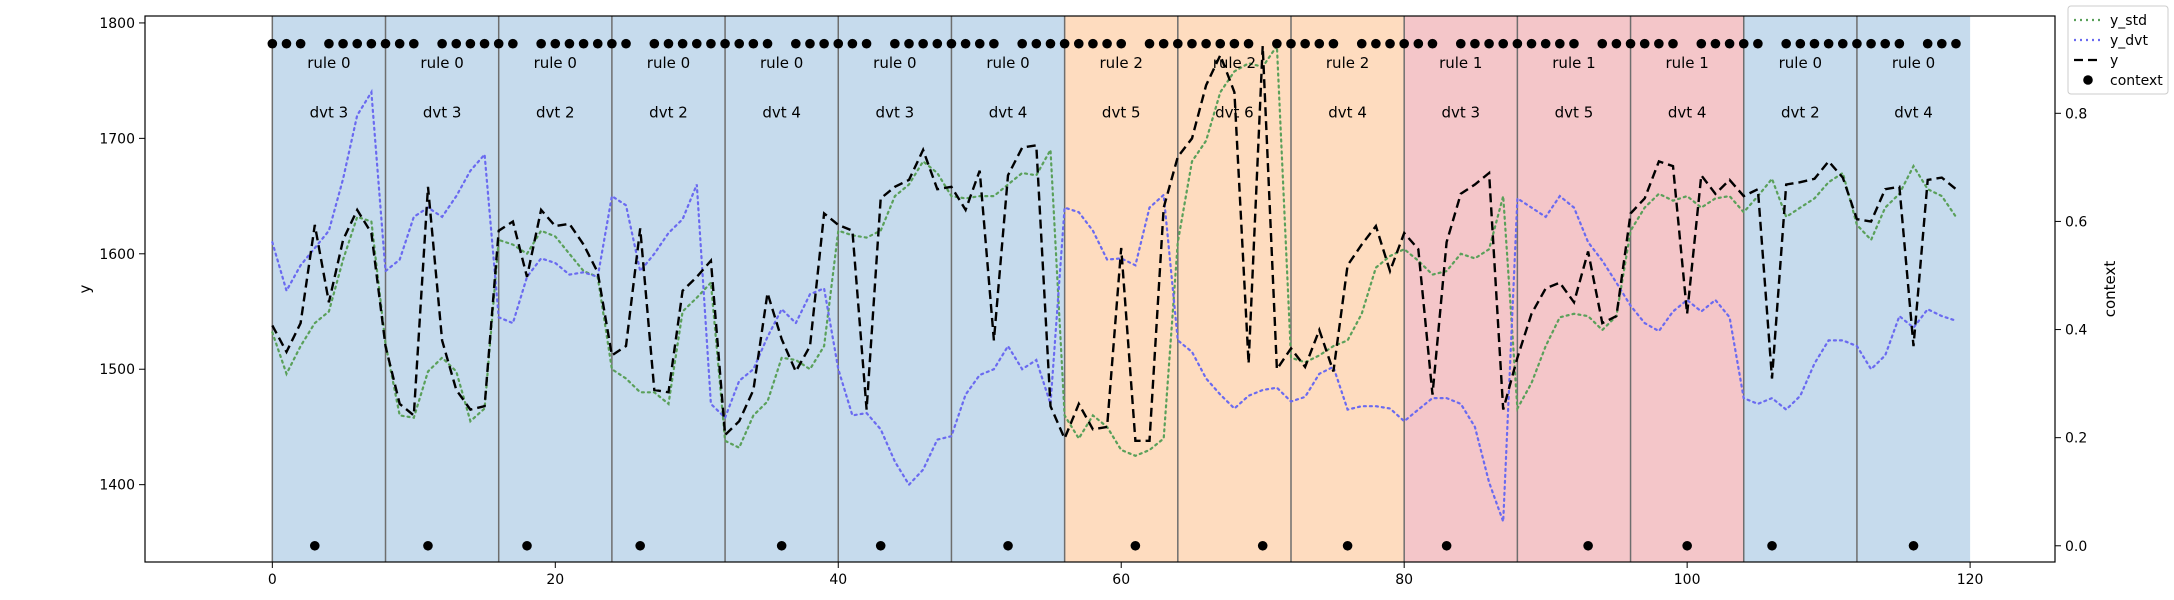 Image resolution: width=2174 pixels, height=600 pixels. What do you see at coordinates (2114, 61) in the screenshot?
I see `legend-label: y` at bounding box center [2114, 61].